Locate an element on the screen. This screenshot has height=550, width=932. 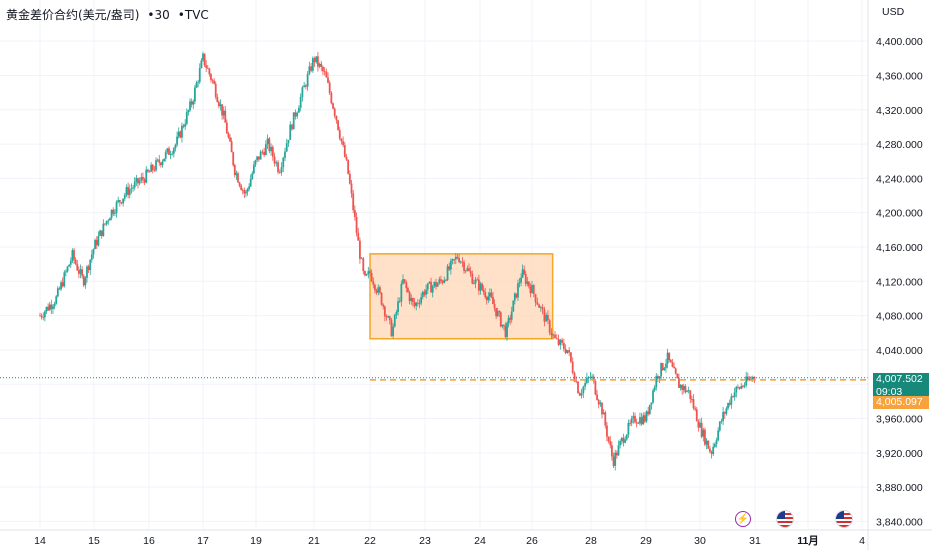
time-tick-label: 23 is located at coordinates (425, 541).